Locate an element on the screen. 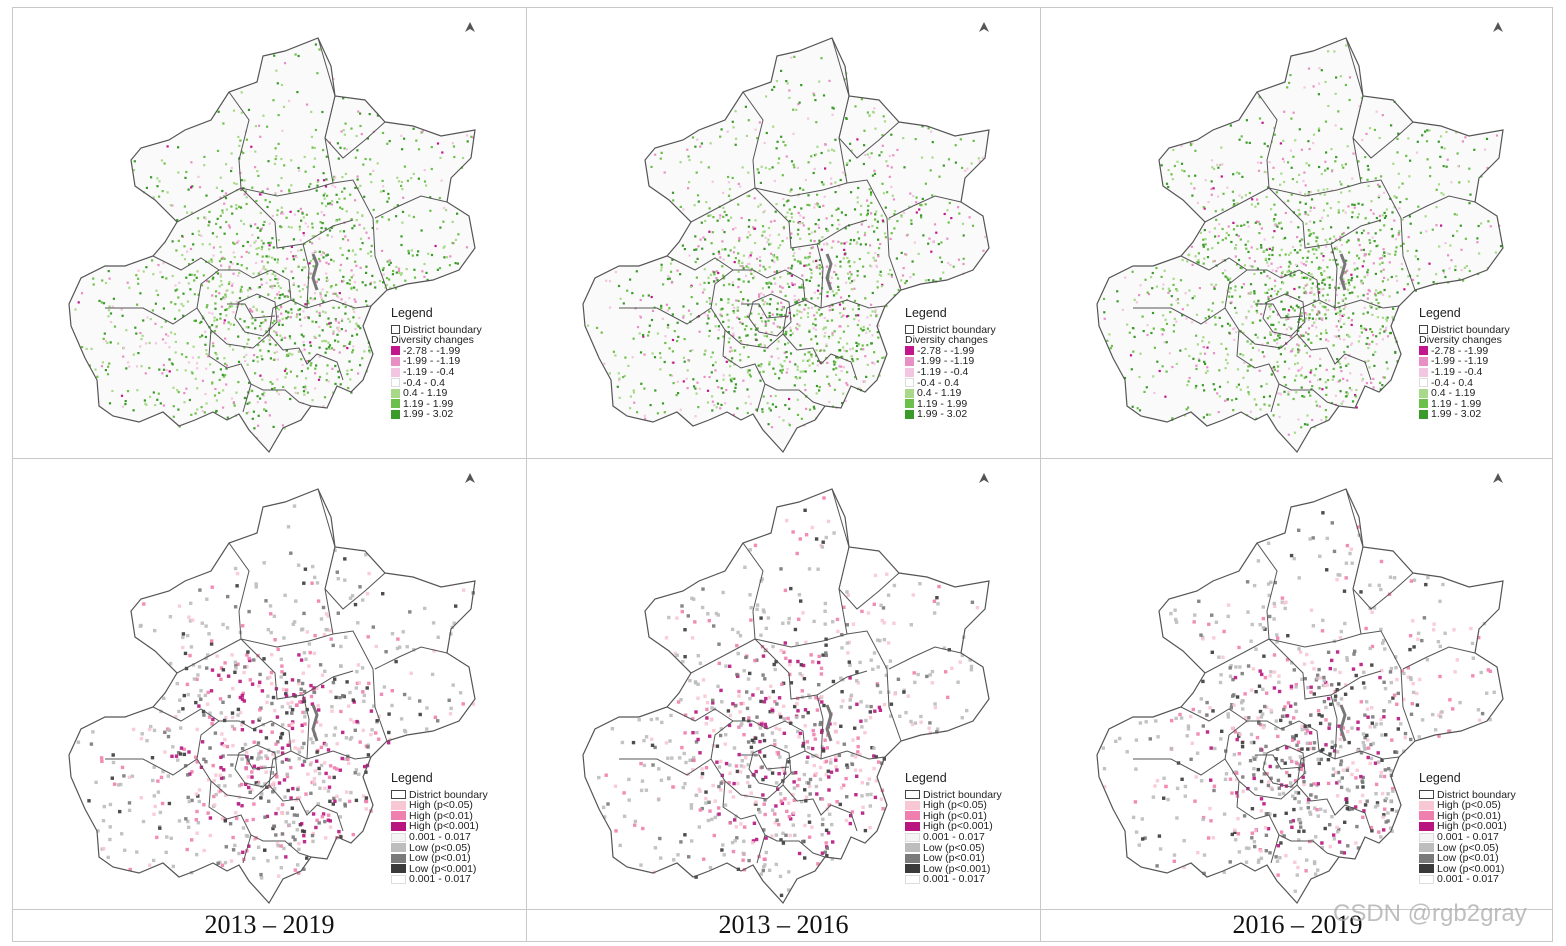 This screenshot has height=946, width=1566. legend-row: Low (p<0.001) is located at coordinates (953, 869).